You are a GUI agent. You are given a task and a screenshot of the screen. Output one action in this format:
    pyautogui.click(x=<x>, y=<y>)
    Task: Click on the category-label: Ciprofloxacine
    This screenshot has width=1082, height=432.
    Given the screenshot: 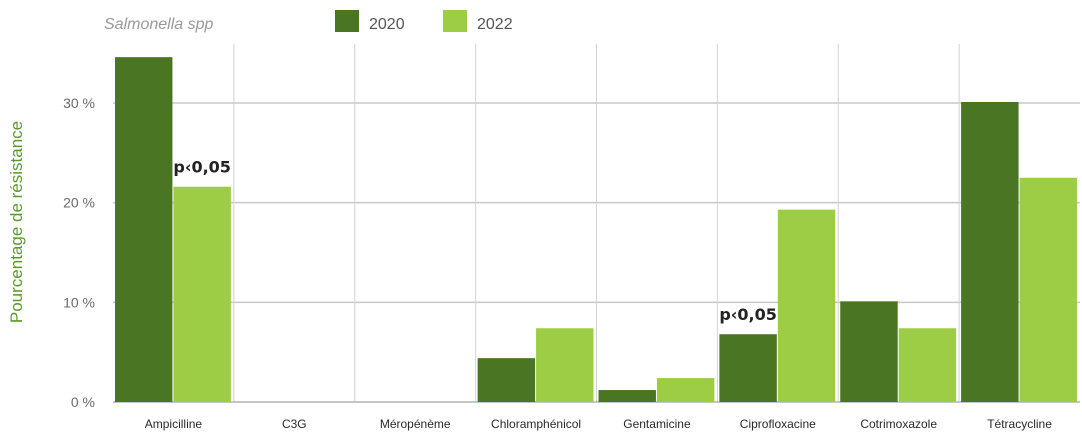 What is the action you would take?
    pyautogui.click(x=778, y=424)
    